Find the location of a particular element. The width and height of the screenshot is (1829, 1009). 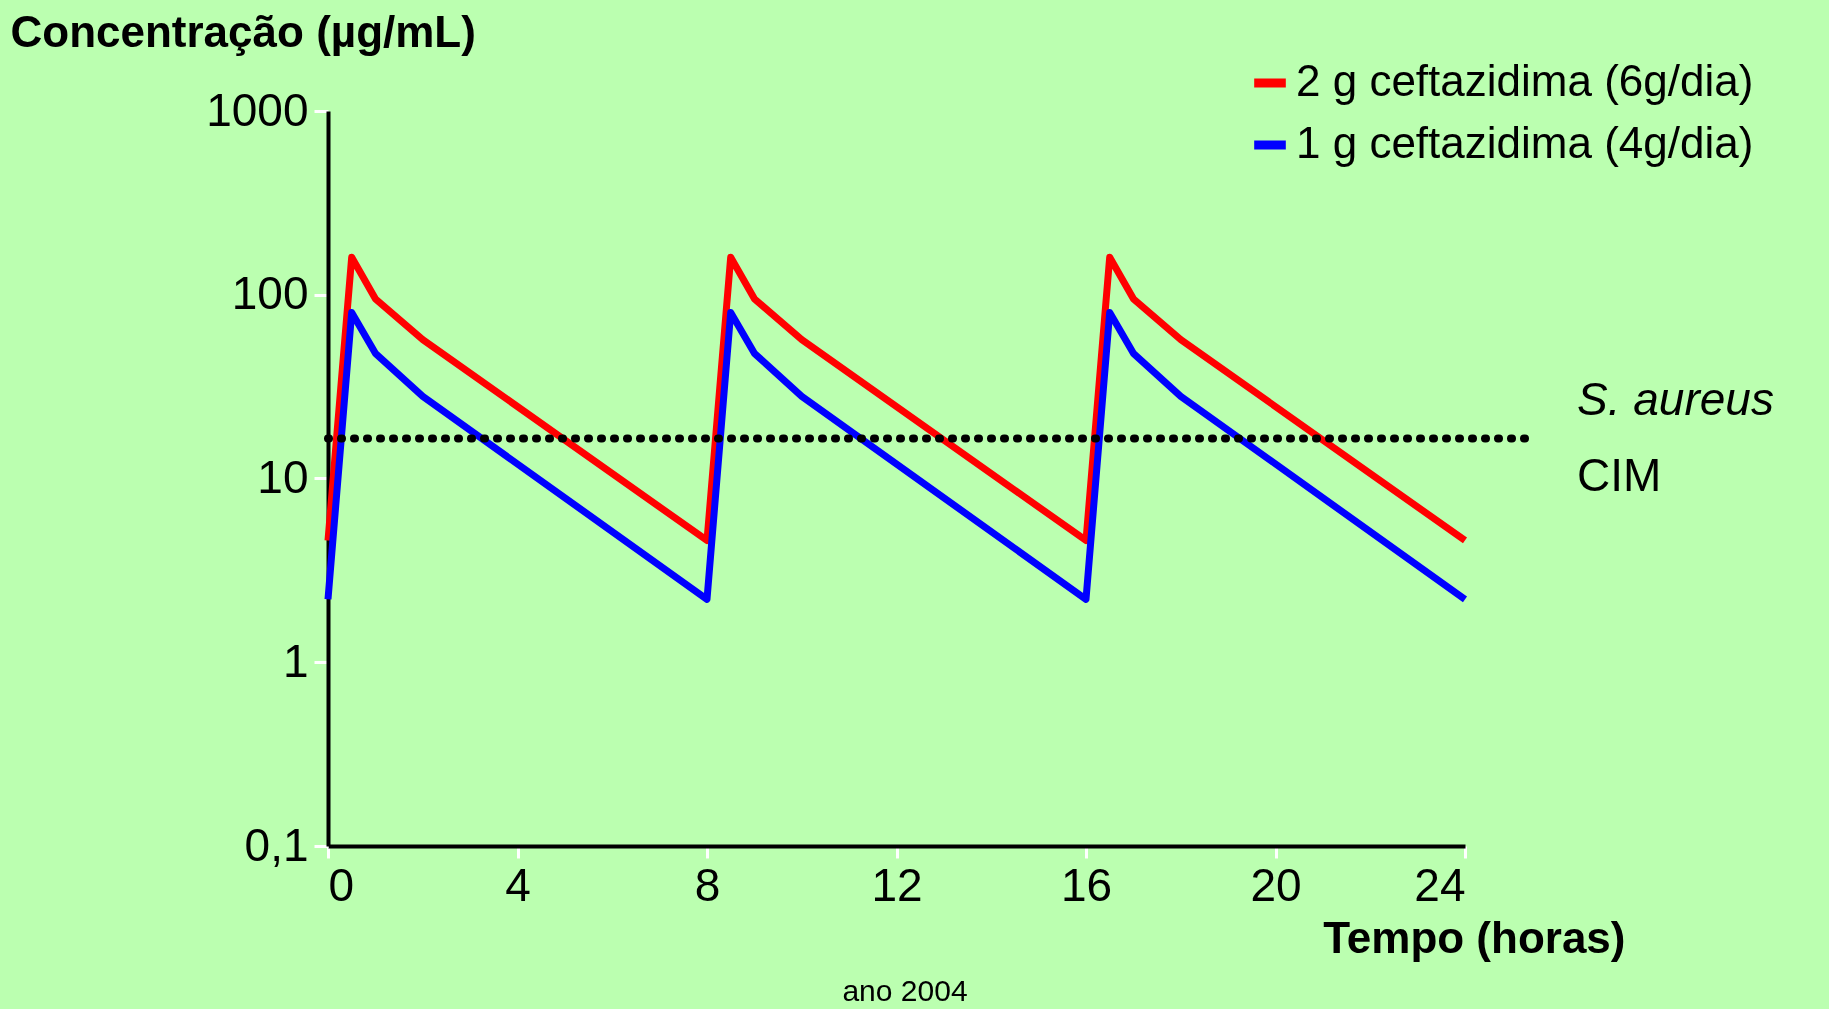

x-axis-title: Tempo (horas) is located at coordinates (1474, 937).